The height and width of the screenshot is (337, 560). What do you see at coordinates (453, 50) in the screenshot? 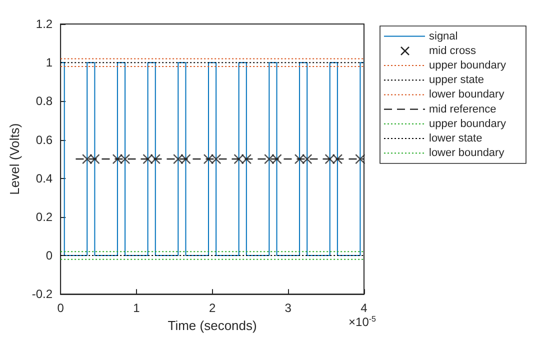
I see `legend-label: mid cross` at bounding box center [453, 50].